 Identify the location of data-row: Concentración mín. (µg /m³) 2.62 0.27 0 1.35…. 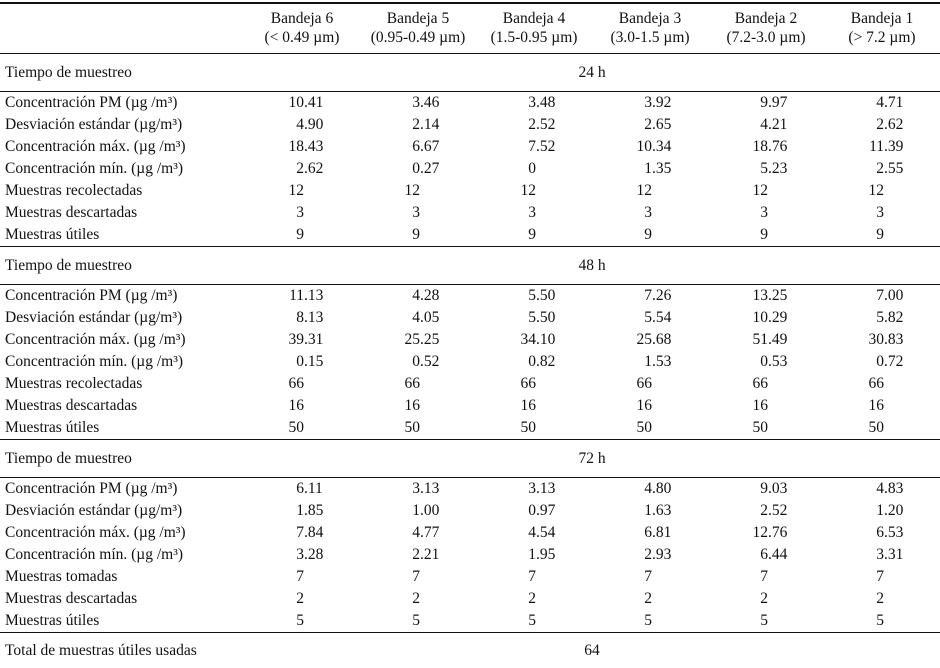
(470, 169).